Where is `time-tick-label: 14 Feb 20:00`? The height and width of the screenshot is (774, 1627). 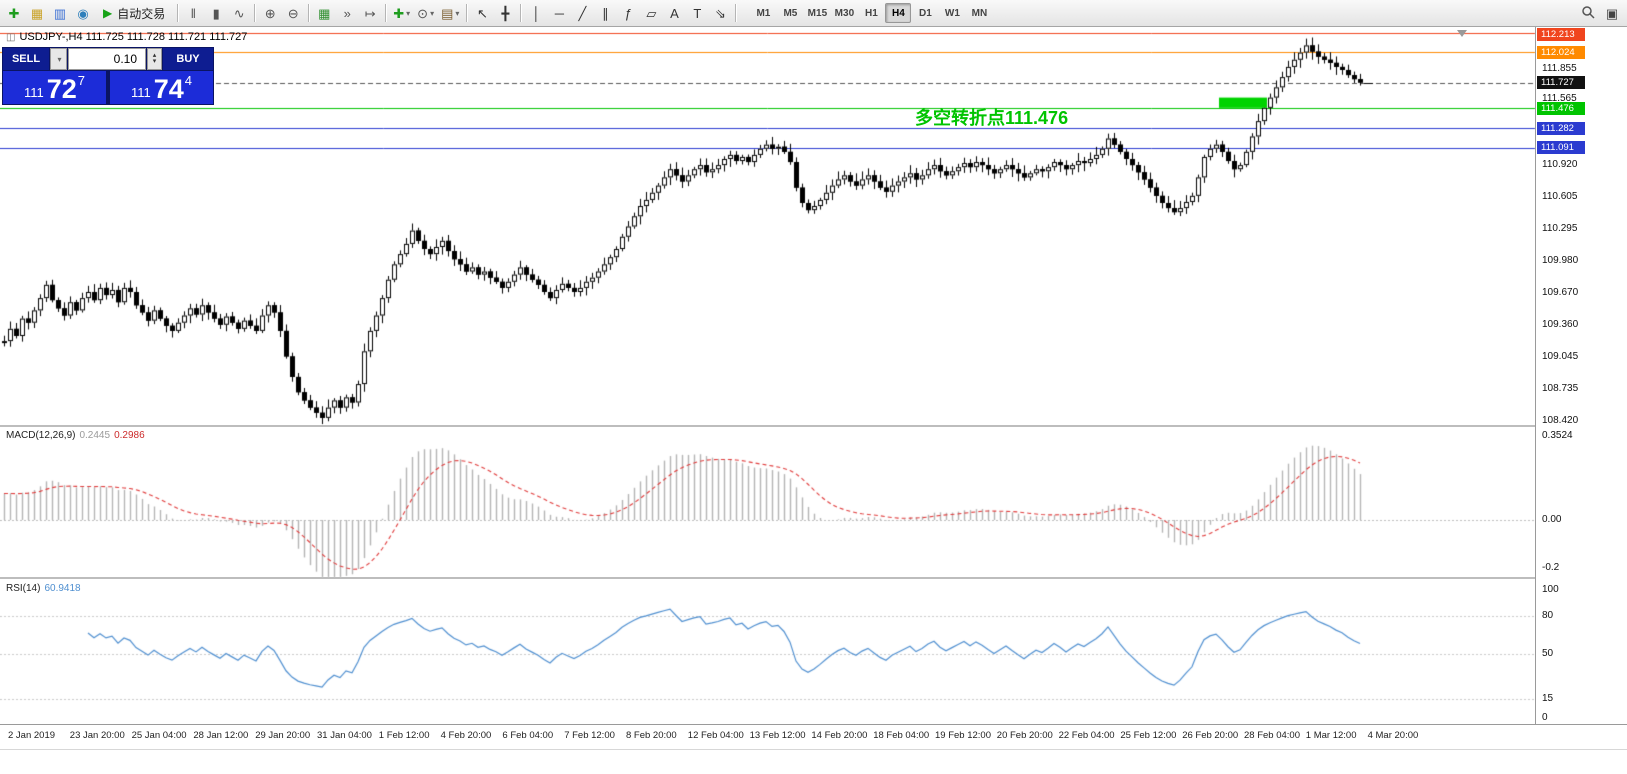
time-tick-label: 14 Feb 20:00 is located at coordinates (839, 735).